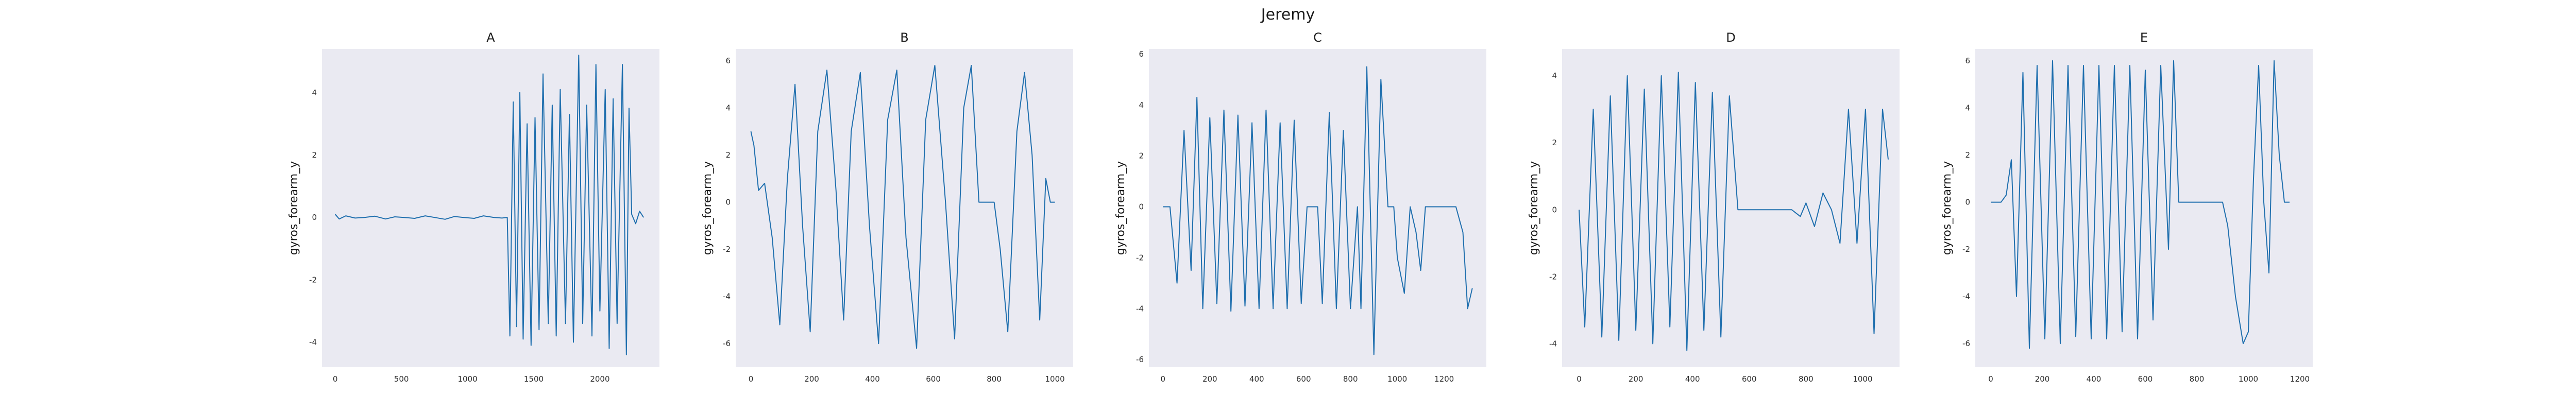 The image size is (2576, 412). I want to click on x-tick-label: 2000, so click(600, 379).